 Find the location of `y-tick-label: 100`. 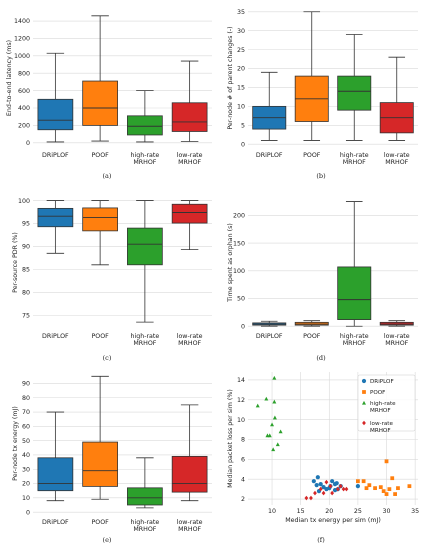

y-tick-label: 100 is located at coordinates (24, 201).